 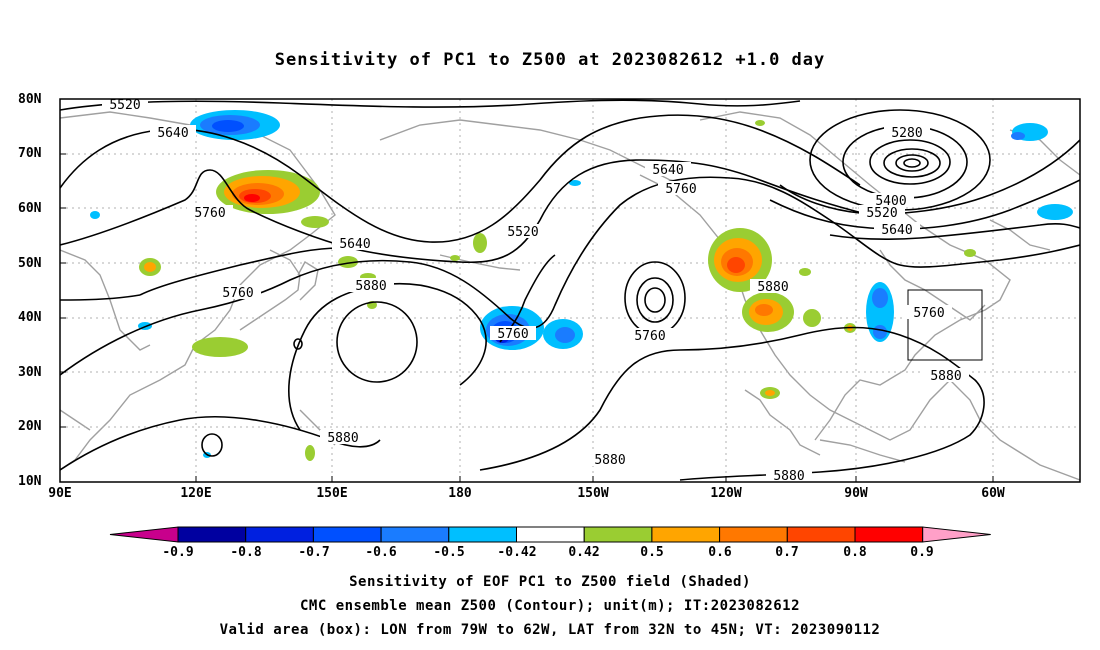 I want to click on colorbar-label-0.9: 0.9, so click(x=922, y=552).